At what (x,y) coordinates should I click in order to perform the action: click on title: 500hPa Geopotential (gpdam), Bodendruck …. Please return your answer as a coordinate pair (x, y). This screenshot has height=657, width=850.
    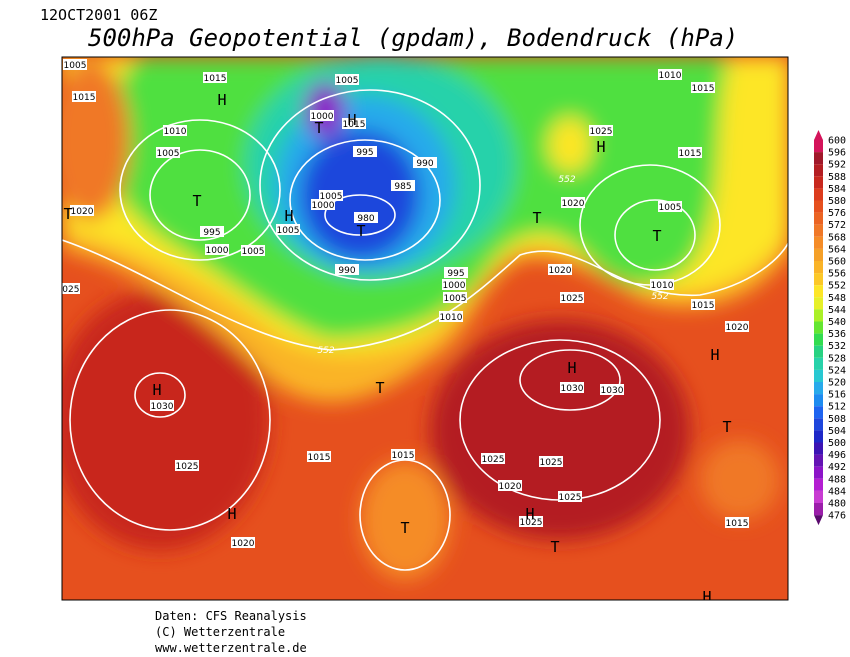
    Looking at the image, I should click on (413, 38).